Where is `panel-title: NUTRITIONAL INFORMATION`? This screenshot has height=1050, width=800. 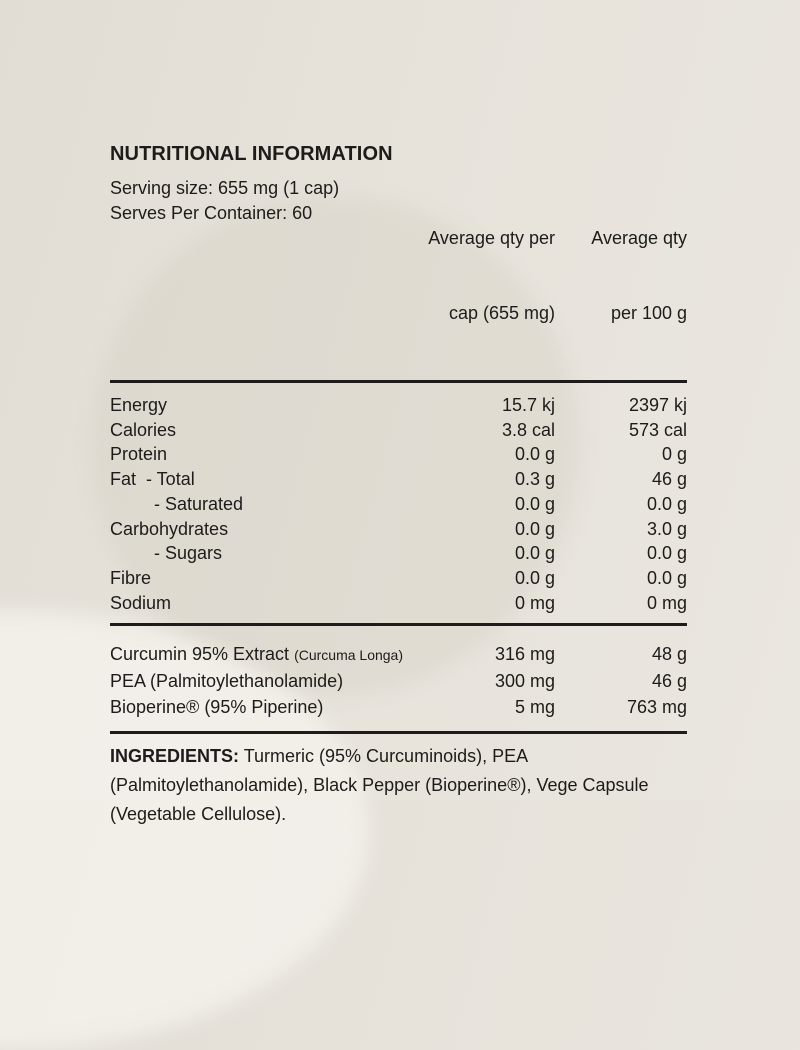 panel-title: NUTRITIONAL INFORMATION is located at coordinates (251, 154).